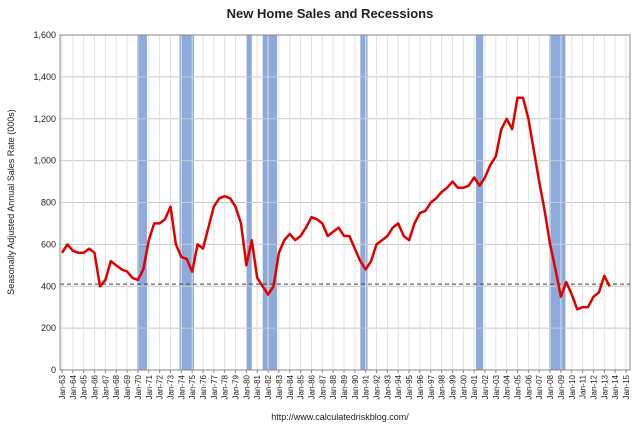 The image size is (640, 429). Describe the element at coordinates (355, 386) in the screenshot. I see `x-tick-label: Jan-90` at that location.